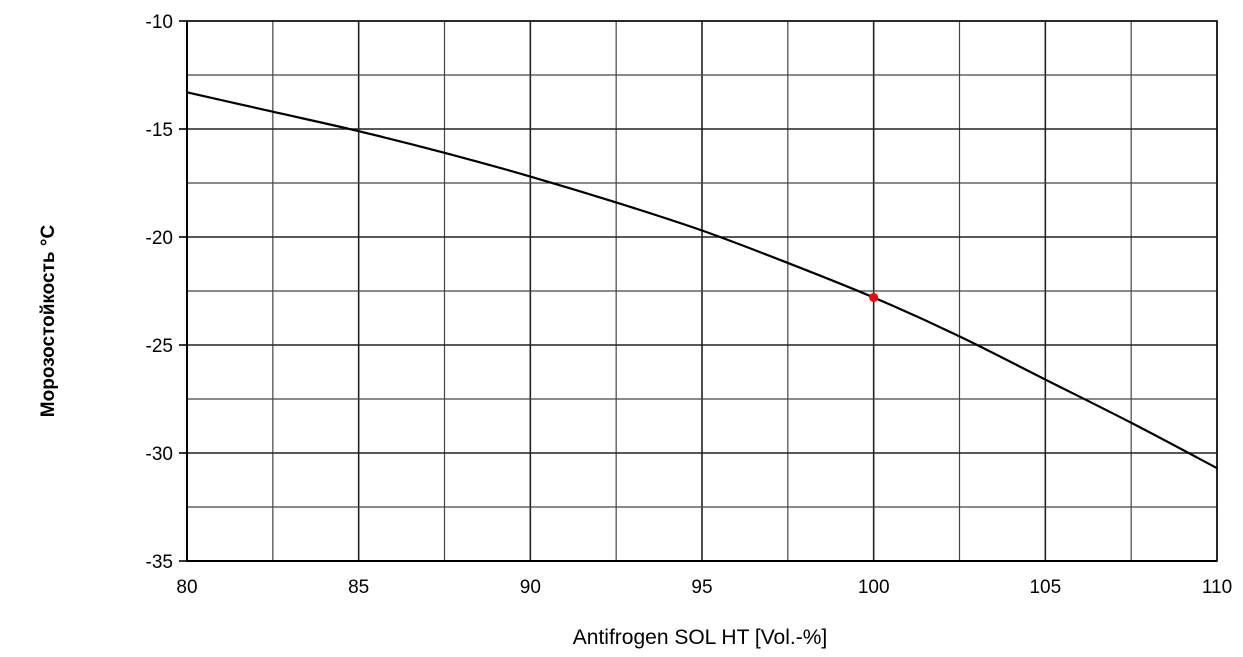  I want to click on y-tick-label: -25, so click(159, 346).